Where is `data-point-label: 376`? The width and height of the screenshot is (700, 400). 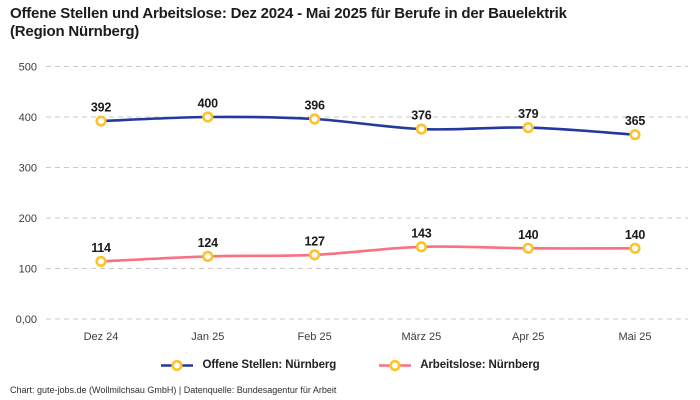
data-point-label: 376 is located at coordinates (421, 116).